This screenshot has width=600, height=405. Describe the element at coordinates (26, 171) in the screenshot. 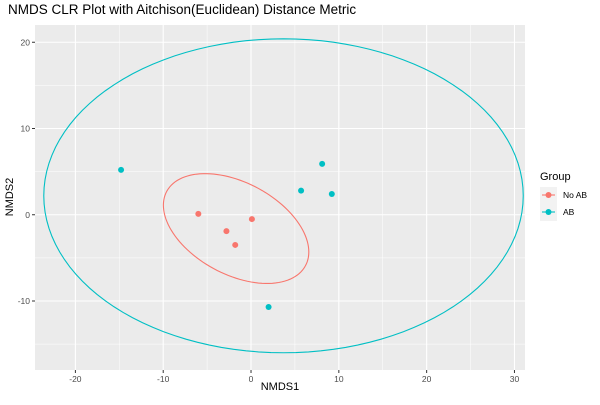

I see `y-axis: -10 0 10 20` at that location.